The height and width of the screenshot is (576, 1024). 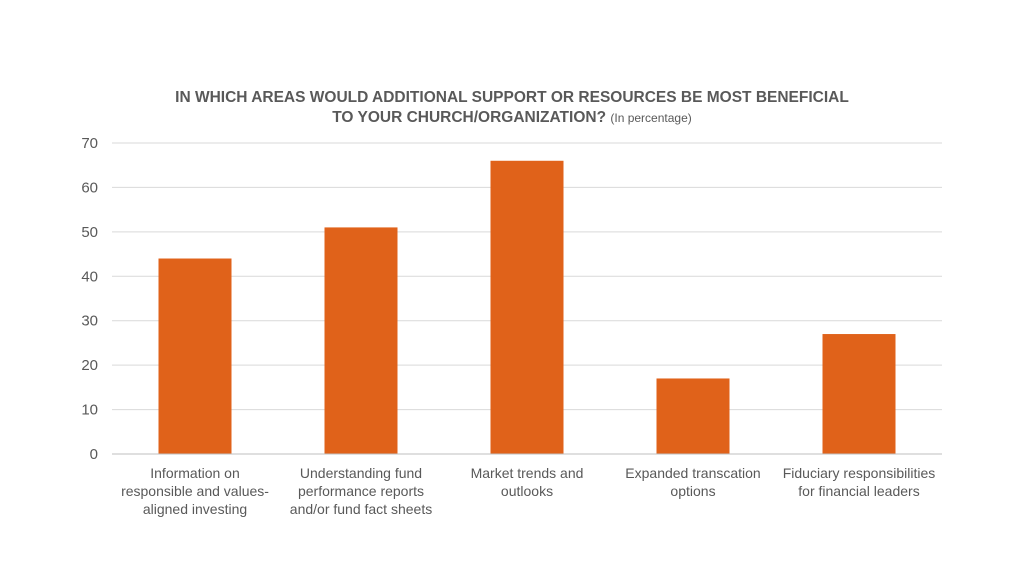 What do you see at coordinates (89, 276) in the screenshot?
I see `y-tick-label: 40` at bounding box center [89, 276].